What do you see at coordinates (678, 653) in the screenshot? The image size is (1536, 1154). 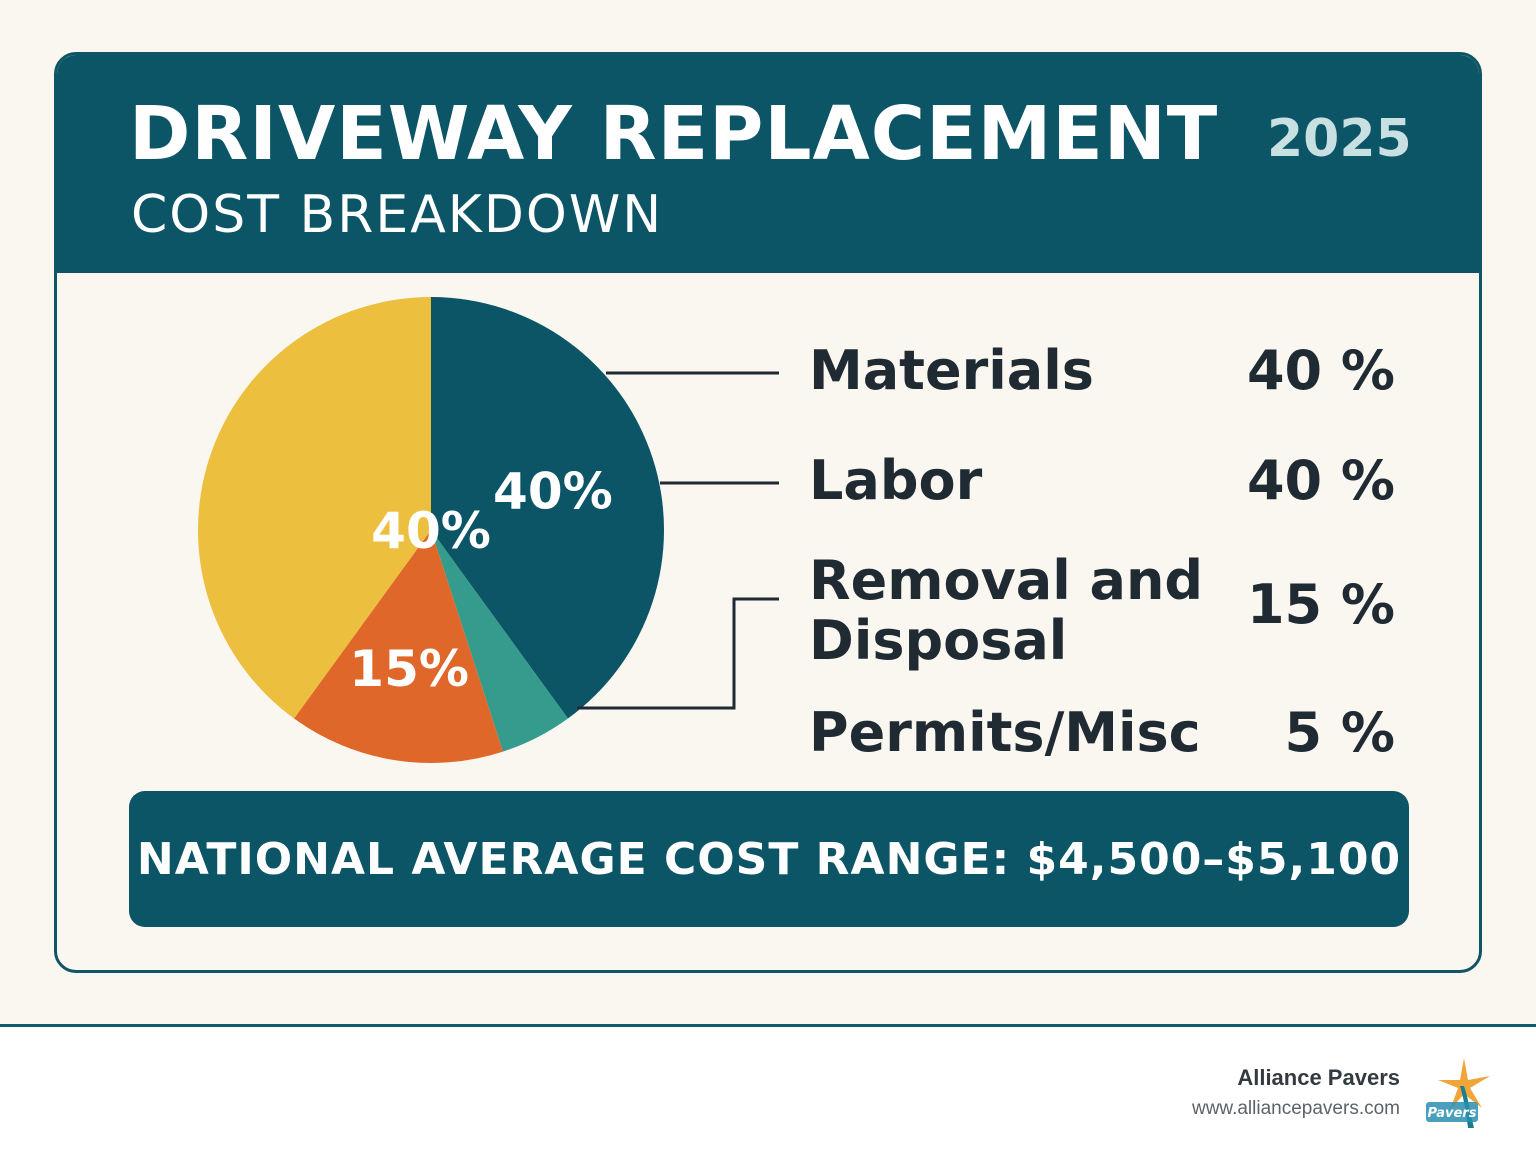 I see `leader-line-removal-and-disposal` at bounding box center [678, 653].